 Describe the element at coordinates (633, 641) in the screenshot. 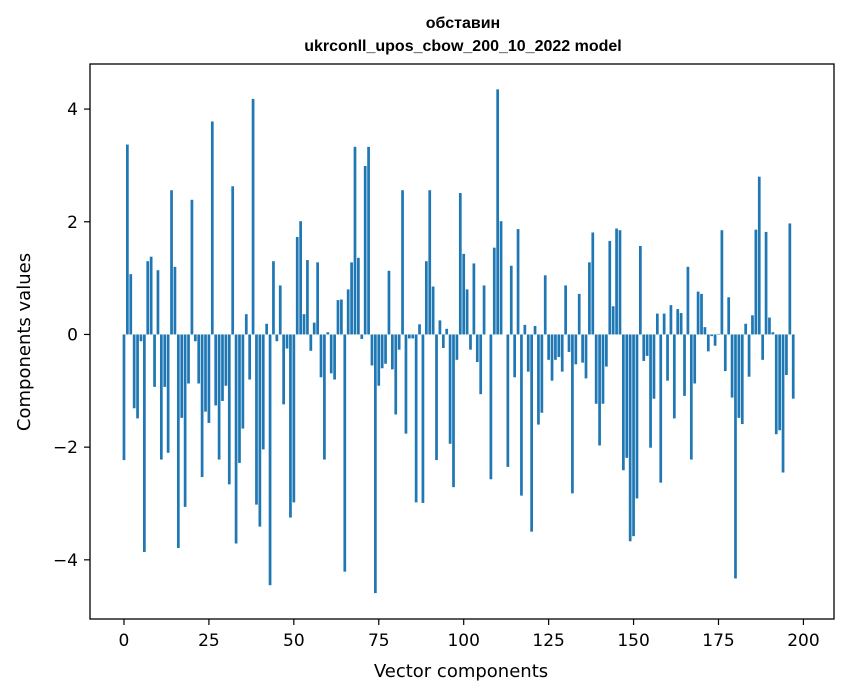

I see `x-tick-label-150: 150` at that location.